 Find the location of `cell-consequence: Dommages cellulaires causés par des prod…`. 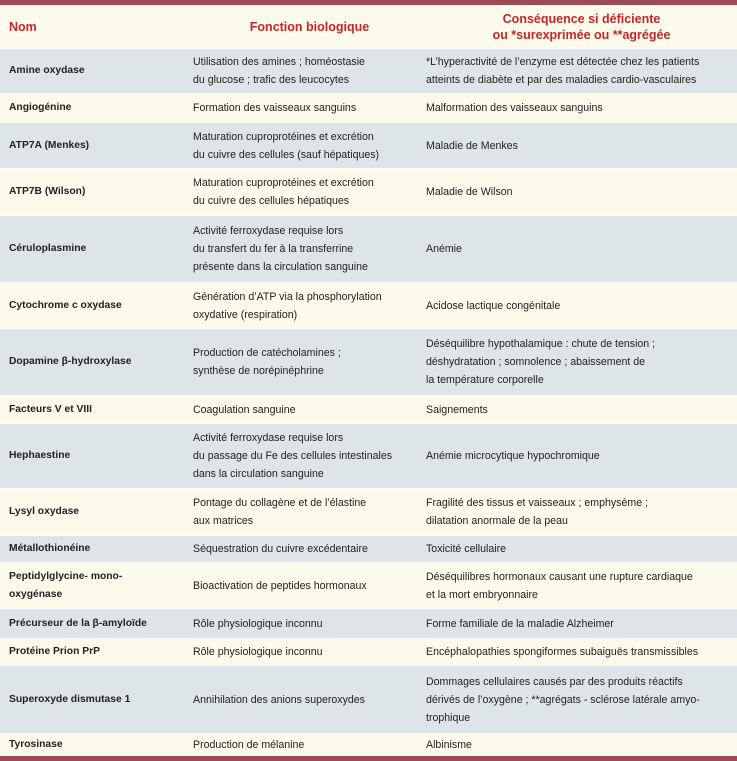

cell-consequence: Dommages cellulaires causés par des prod… is located at coordinates (581, 699).